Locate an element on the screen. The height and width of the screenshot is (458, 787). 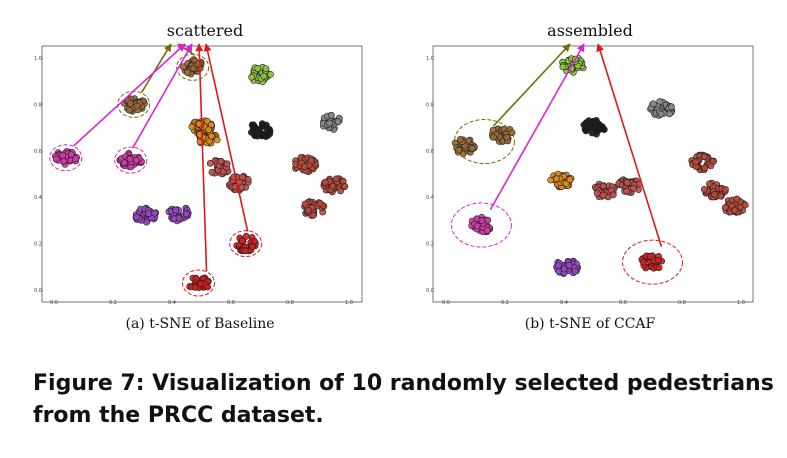
y-tick-label: 0.0 is located at coordinates (430, 291).